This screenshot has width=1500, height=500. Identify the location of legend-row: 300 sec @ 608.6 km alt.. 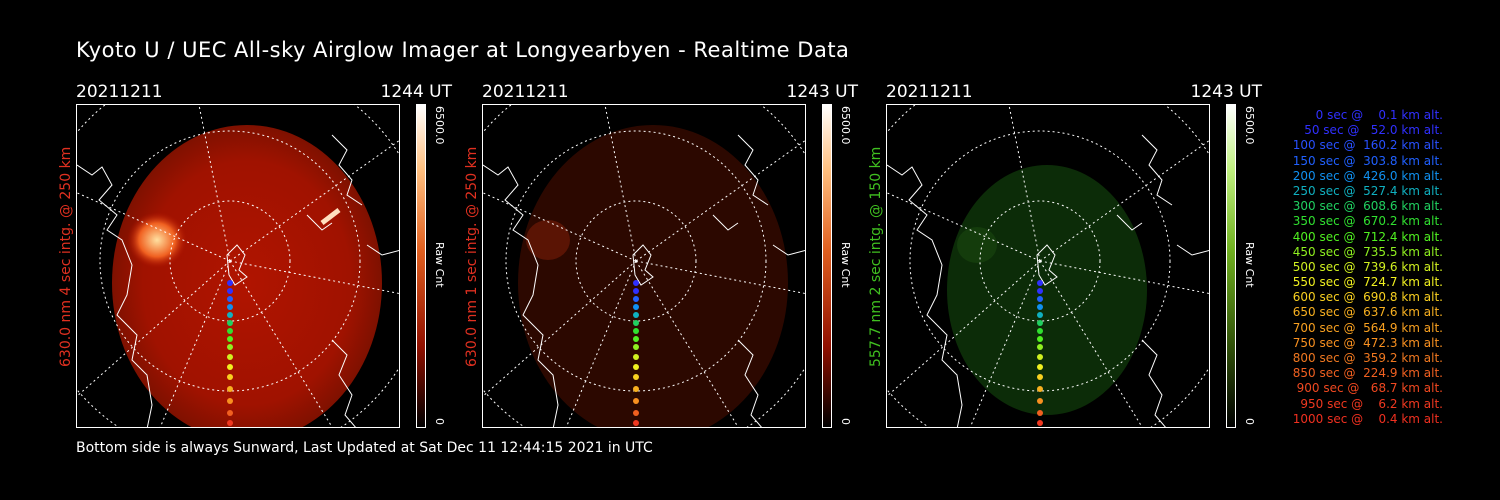
(1365, 206).